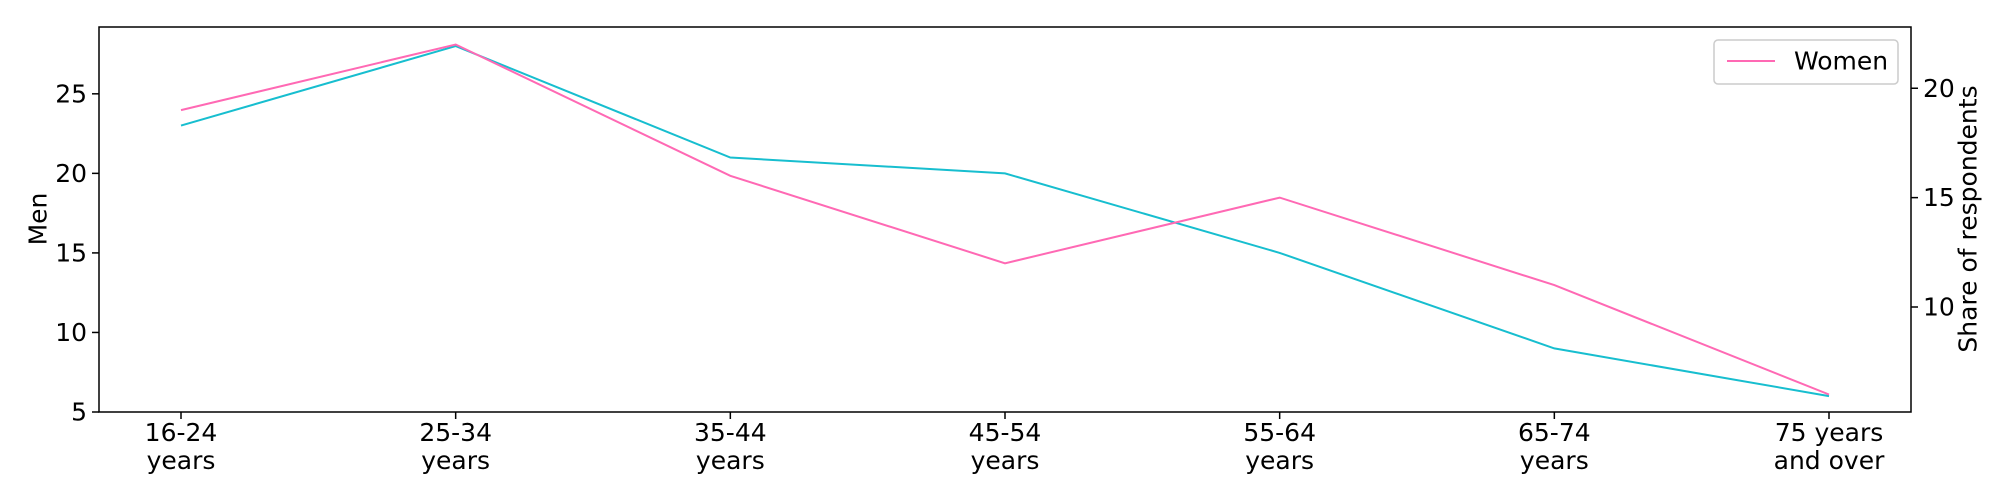 The height and width of the screenshot is (500, 2000). Describe the element at coordinates (1968, 218) in the screenshot. I see `y2-axis-title: Share of respondents` at that location.